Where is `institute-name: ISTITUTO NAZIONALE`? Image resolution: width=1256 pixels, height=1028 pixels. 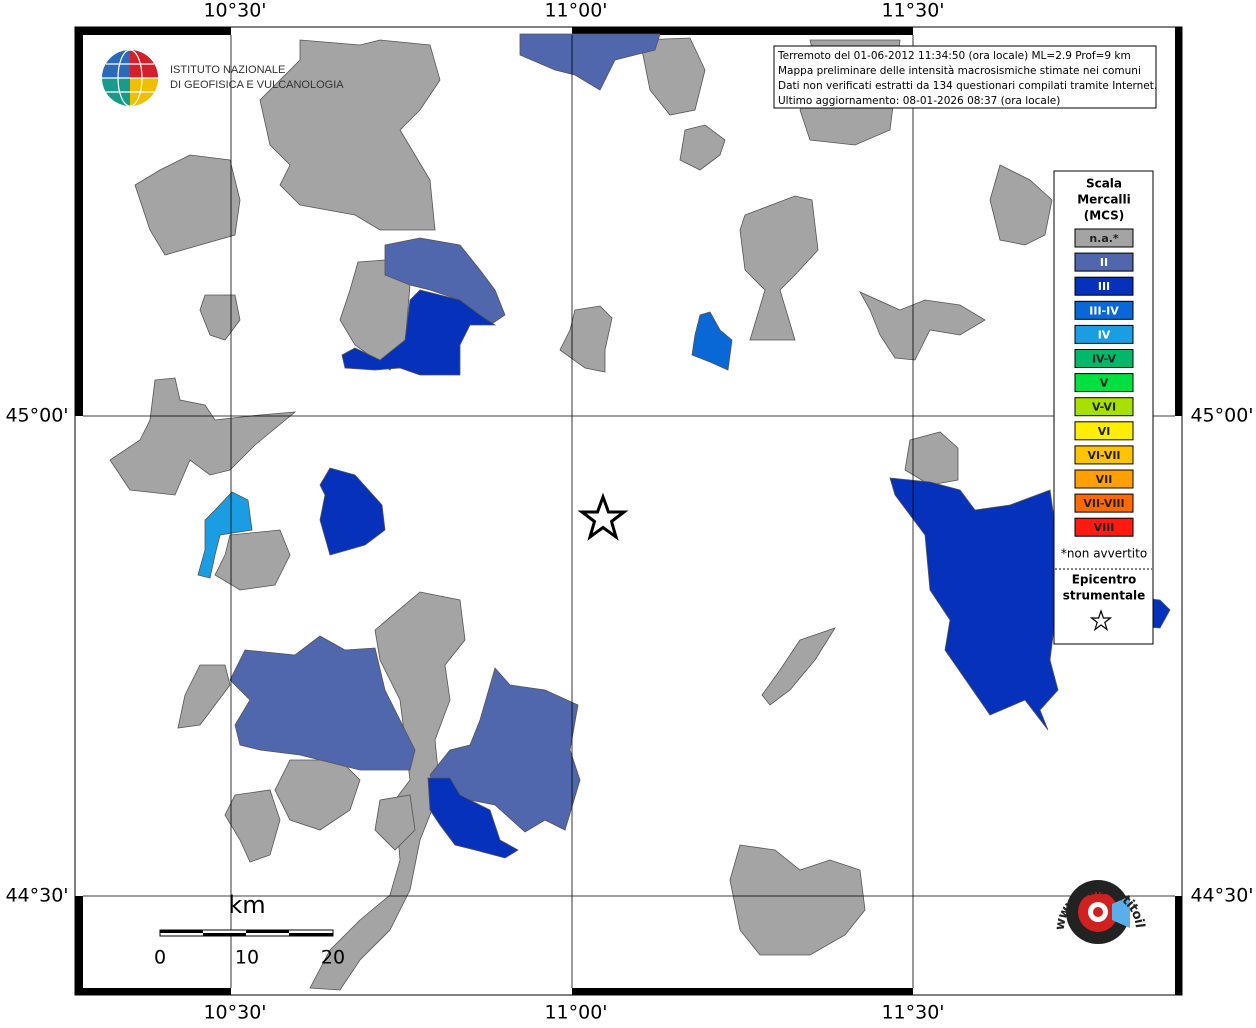
institute-name: ISTITUTO NAZIONALE is located at coordinates (227, 70).